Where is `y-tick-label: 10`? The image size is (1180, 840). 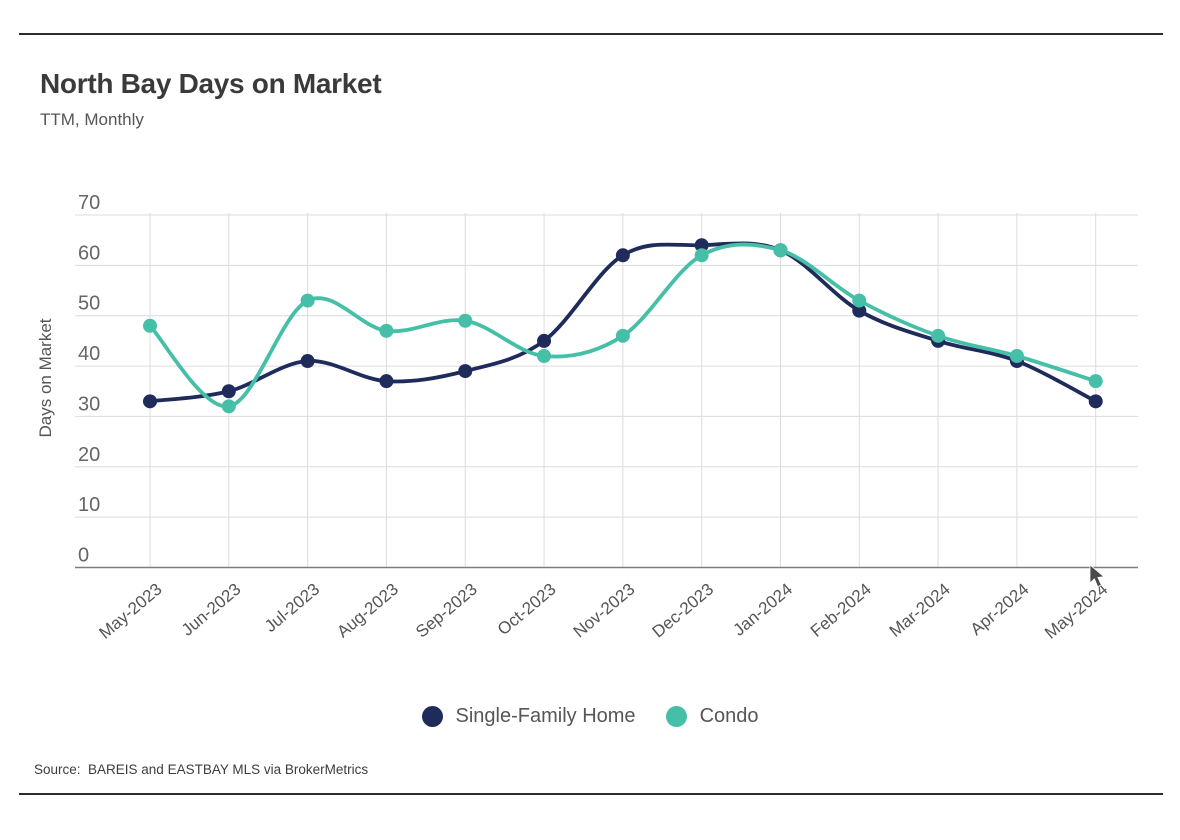 y-tick-label: 10 is located at coordinates (89, 505).